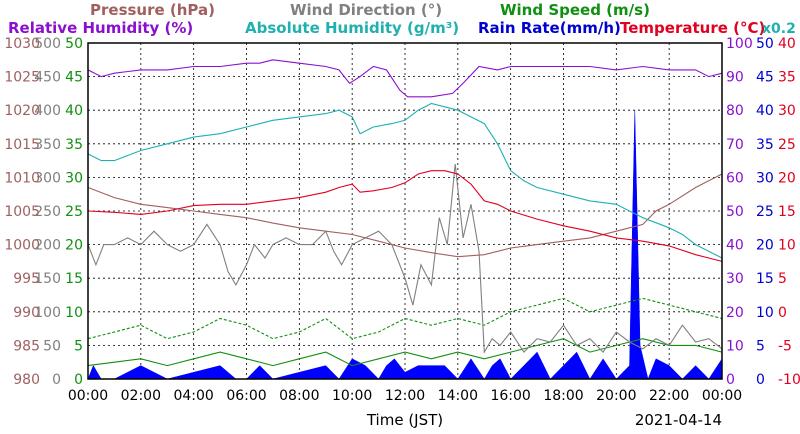 The height and width of the screenshot is (434, 800). I want to click on title-pressure-hpa: Pressure (hPa), so click(152, 10).